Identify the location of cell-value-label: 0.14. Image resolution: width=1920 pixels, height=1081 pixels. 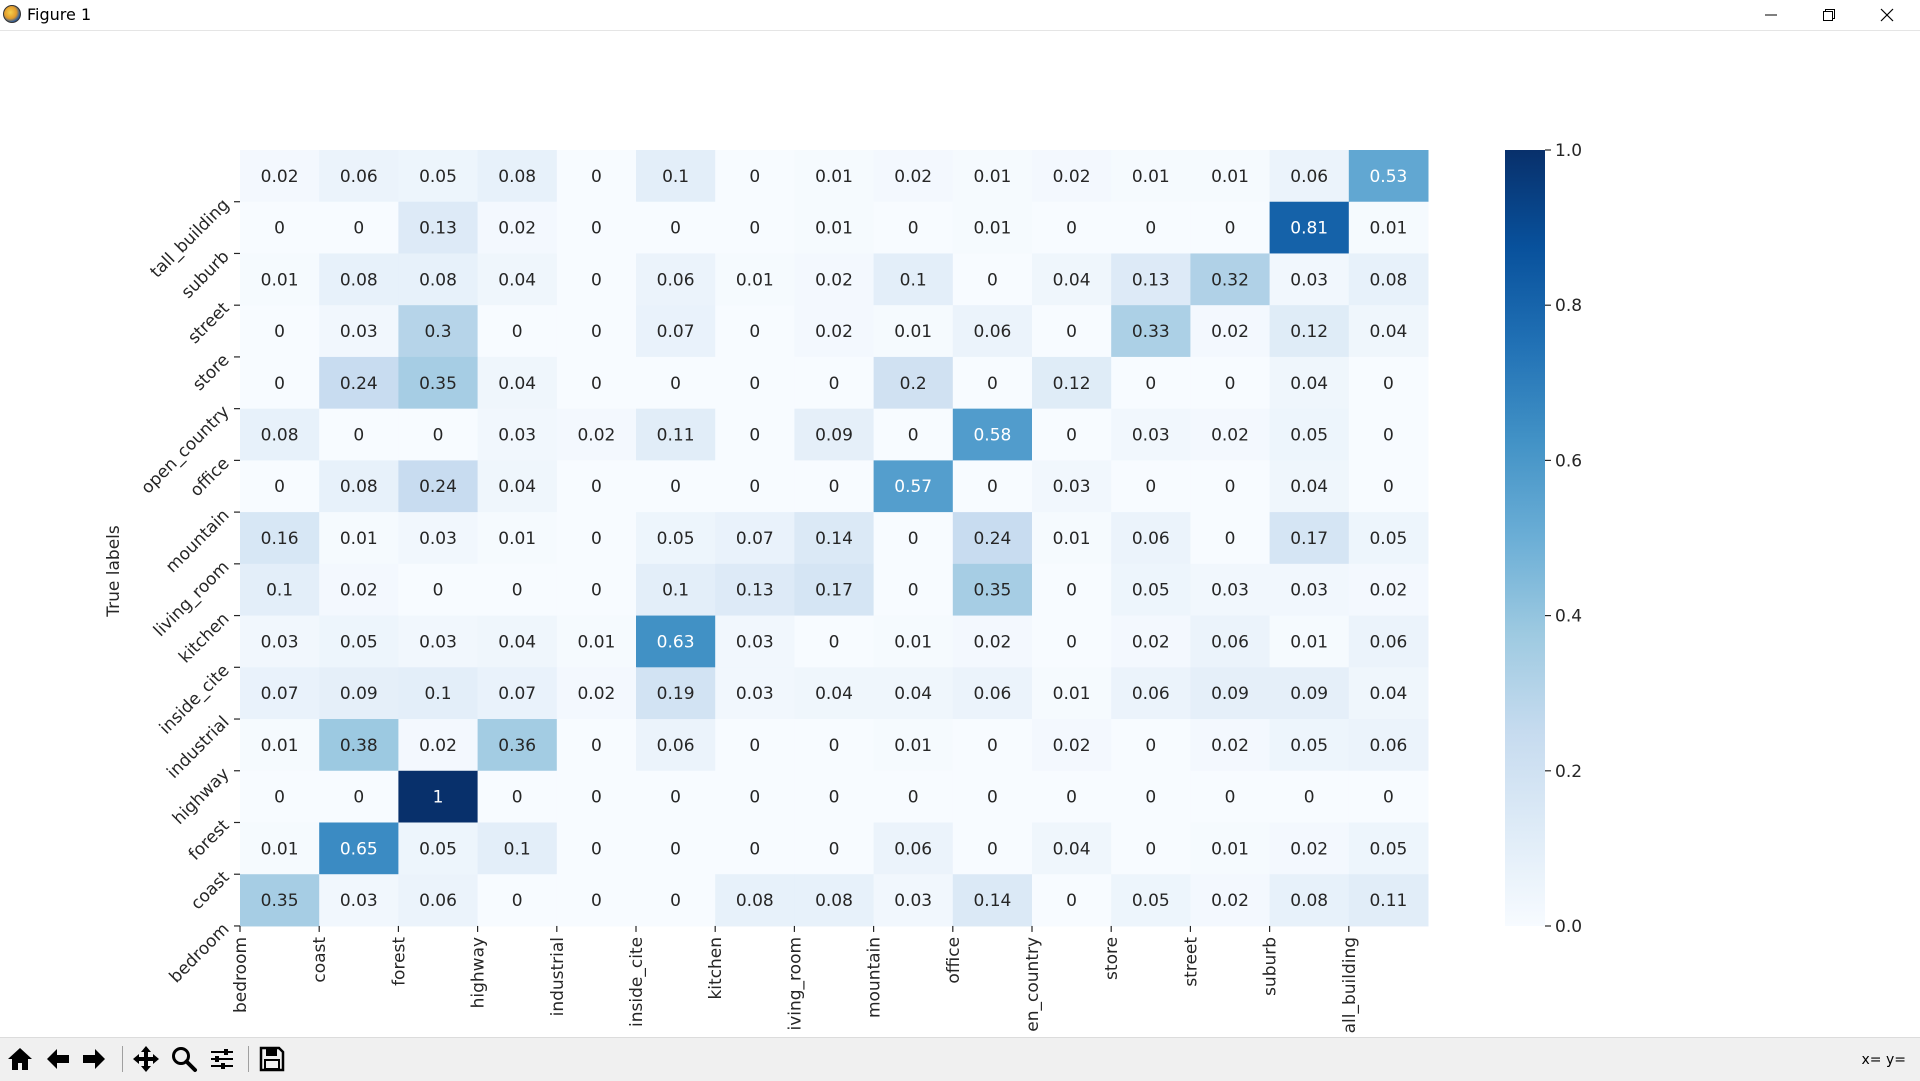
(992, 901).